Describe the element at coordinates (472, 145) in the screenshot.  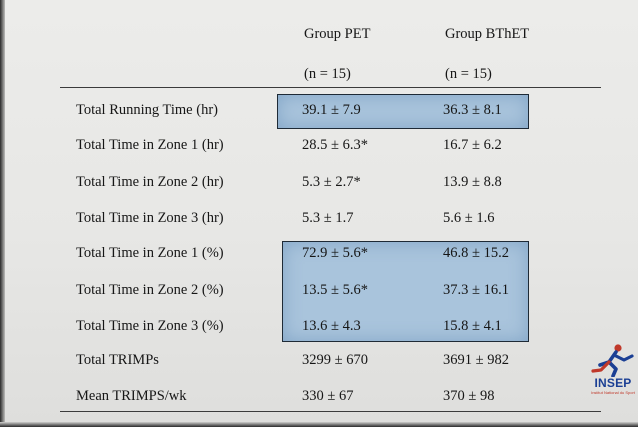
I see `cell-group-bthet: 16.7 ± 6.2` at that location.